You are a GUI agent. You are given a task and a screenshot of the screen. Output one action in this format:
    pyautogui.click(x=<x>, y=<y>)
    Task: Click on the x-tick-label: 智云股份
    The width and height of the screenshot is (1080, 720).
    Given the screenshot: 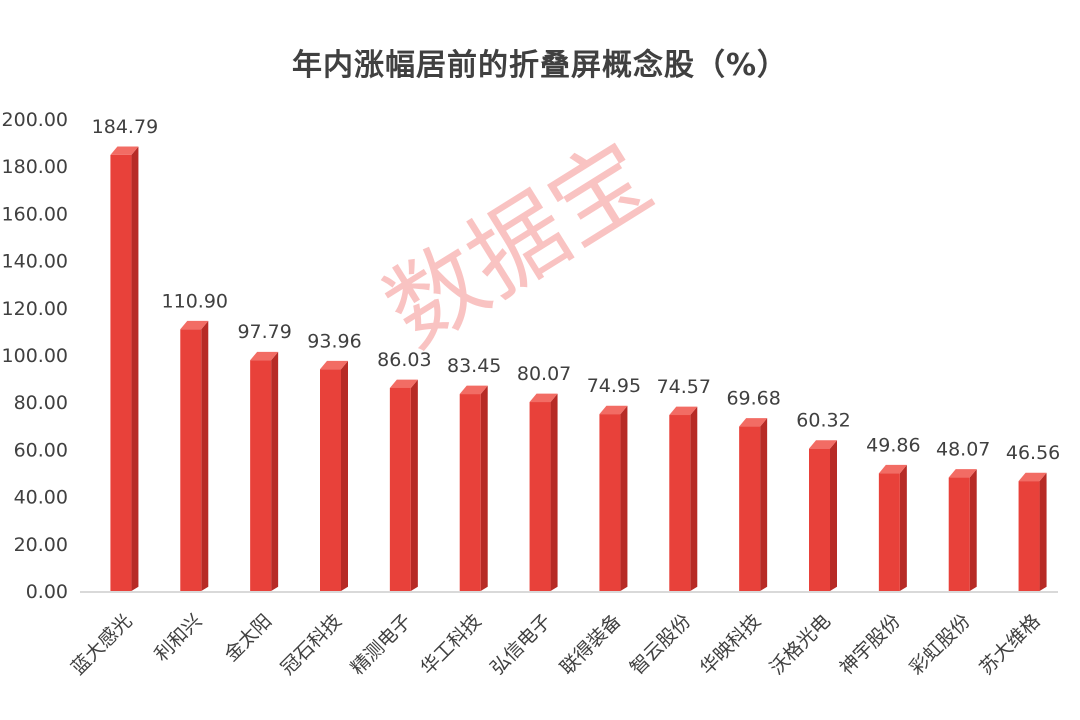 What is the action you would take?
    pyautogui.click(x=660, y=644)
    